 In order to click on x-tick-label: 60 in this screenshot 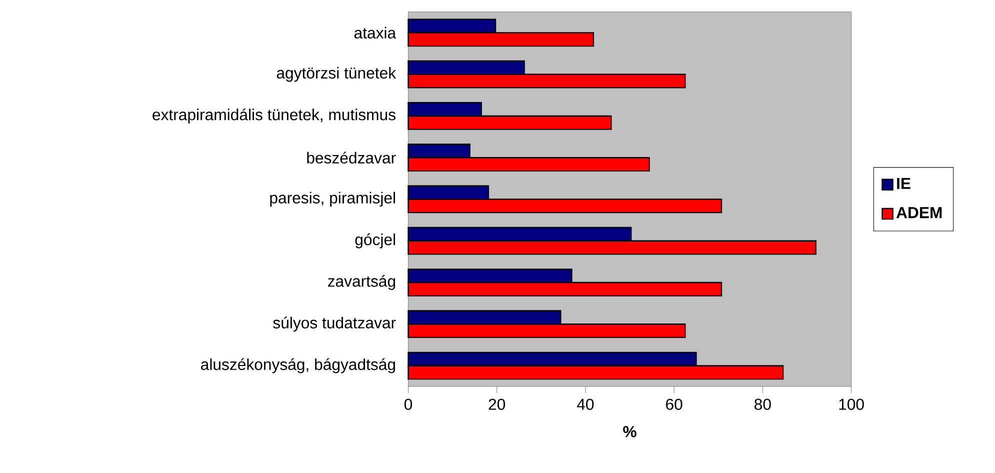, I will do `click(674, 404)`.